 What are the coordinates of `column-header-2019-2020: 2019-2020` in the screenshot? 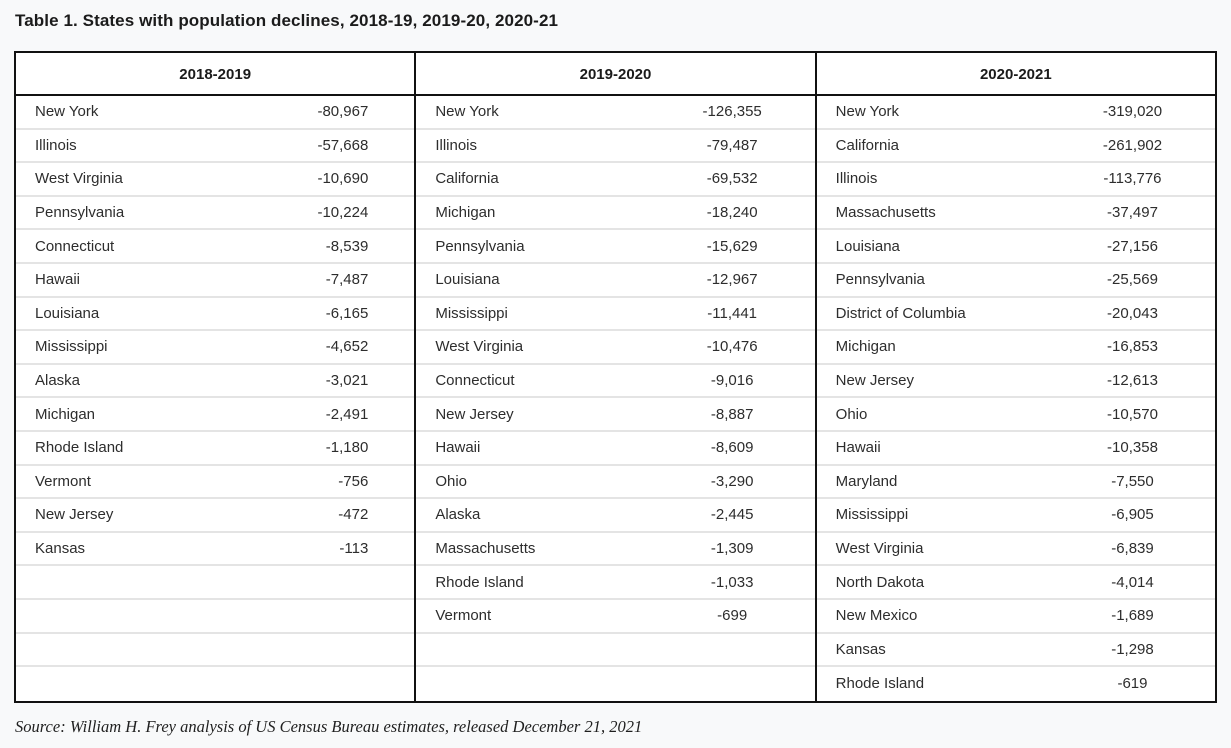 It's located at (615, 74).